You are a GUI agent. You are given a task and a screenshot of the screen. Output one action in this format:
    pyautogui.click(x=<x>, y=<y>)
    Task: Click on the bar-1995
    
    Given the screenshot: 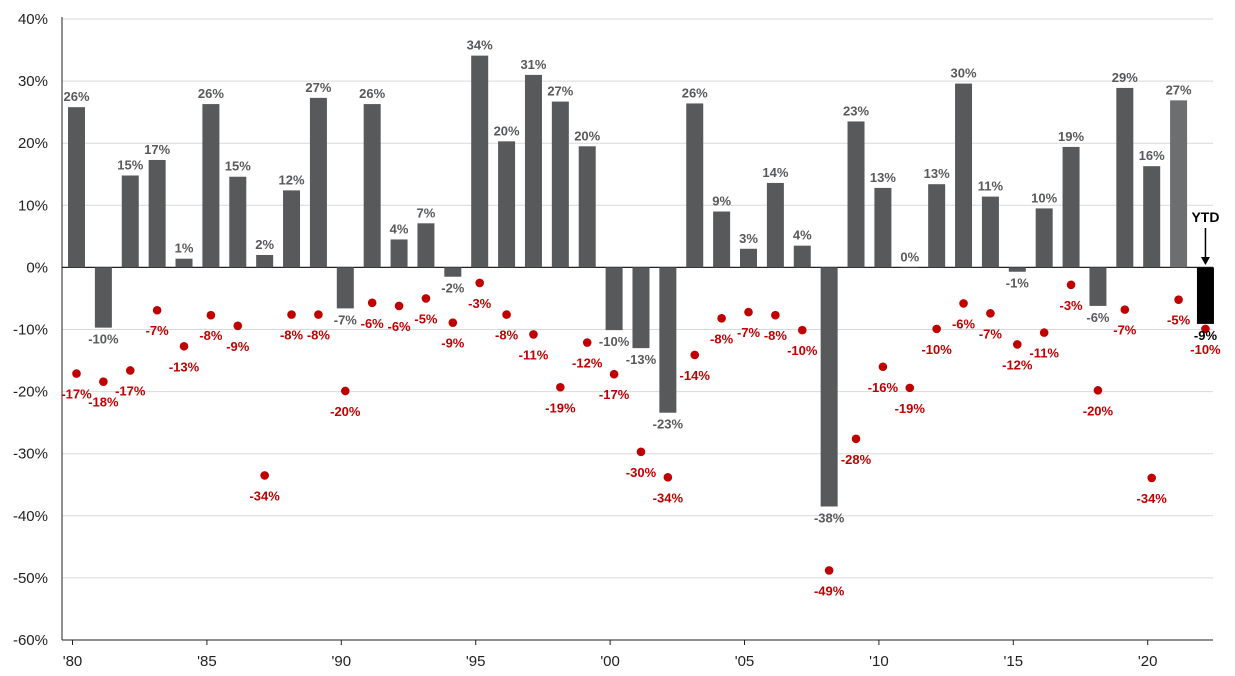 What is the action you would take?
    pyautogui.click(x=480, y=161)
    